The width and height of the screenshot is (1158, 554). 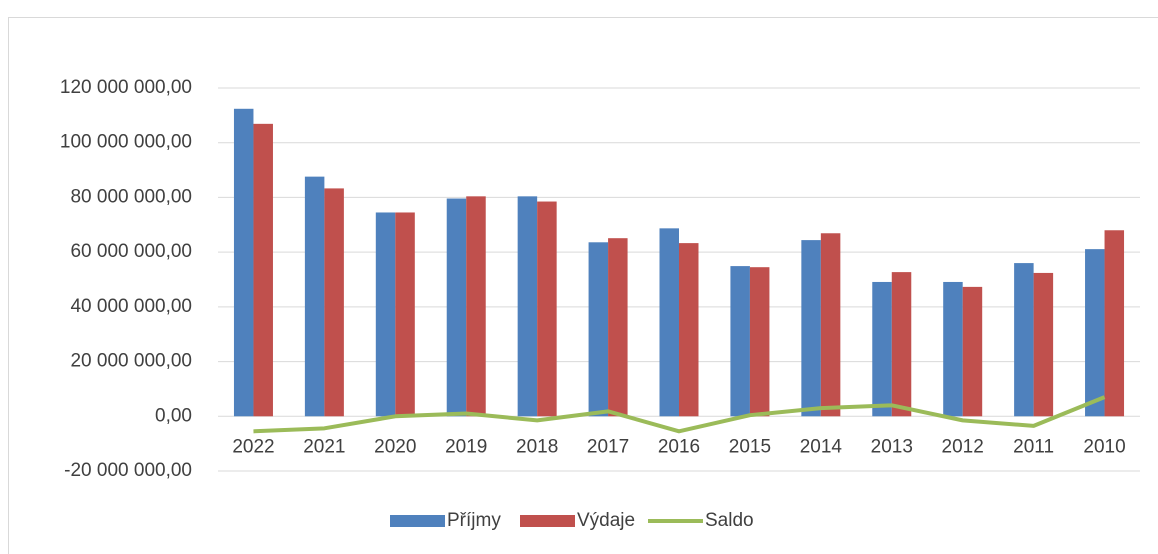 What do you see at coordinates (606, 520) in the screenshot?
I see `legend-label: Výdaje` at bounding box center [606, 520].